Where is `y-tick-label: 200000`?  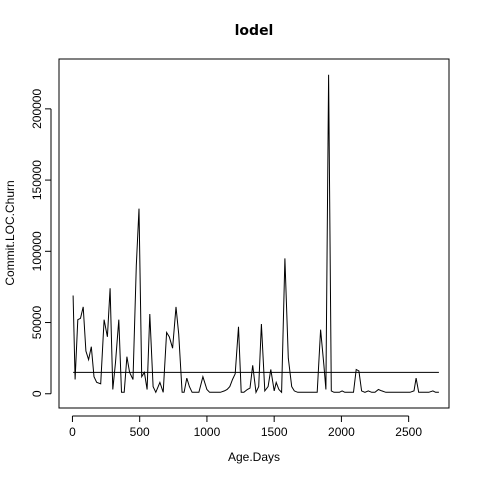
y-tick-label: 200000 is located at coordinates (37, 109).